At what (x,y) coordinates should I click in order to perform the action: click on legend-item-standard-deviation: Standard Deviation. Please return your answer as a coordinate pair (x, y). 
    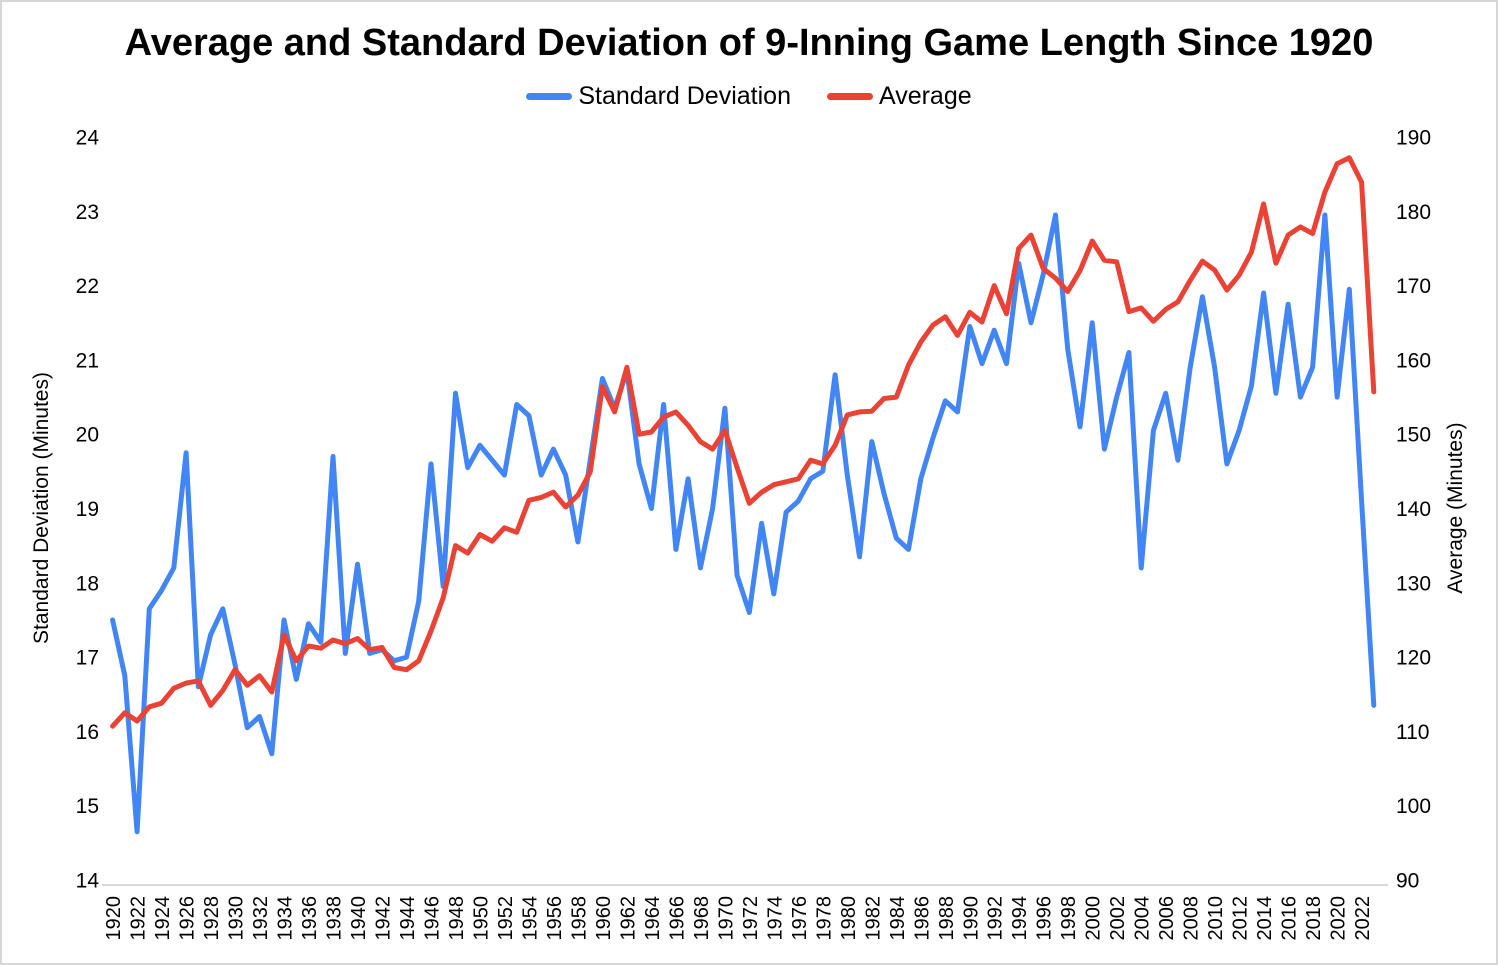
    Looking at the image, I should click on (658, 96).